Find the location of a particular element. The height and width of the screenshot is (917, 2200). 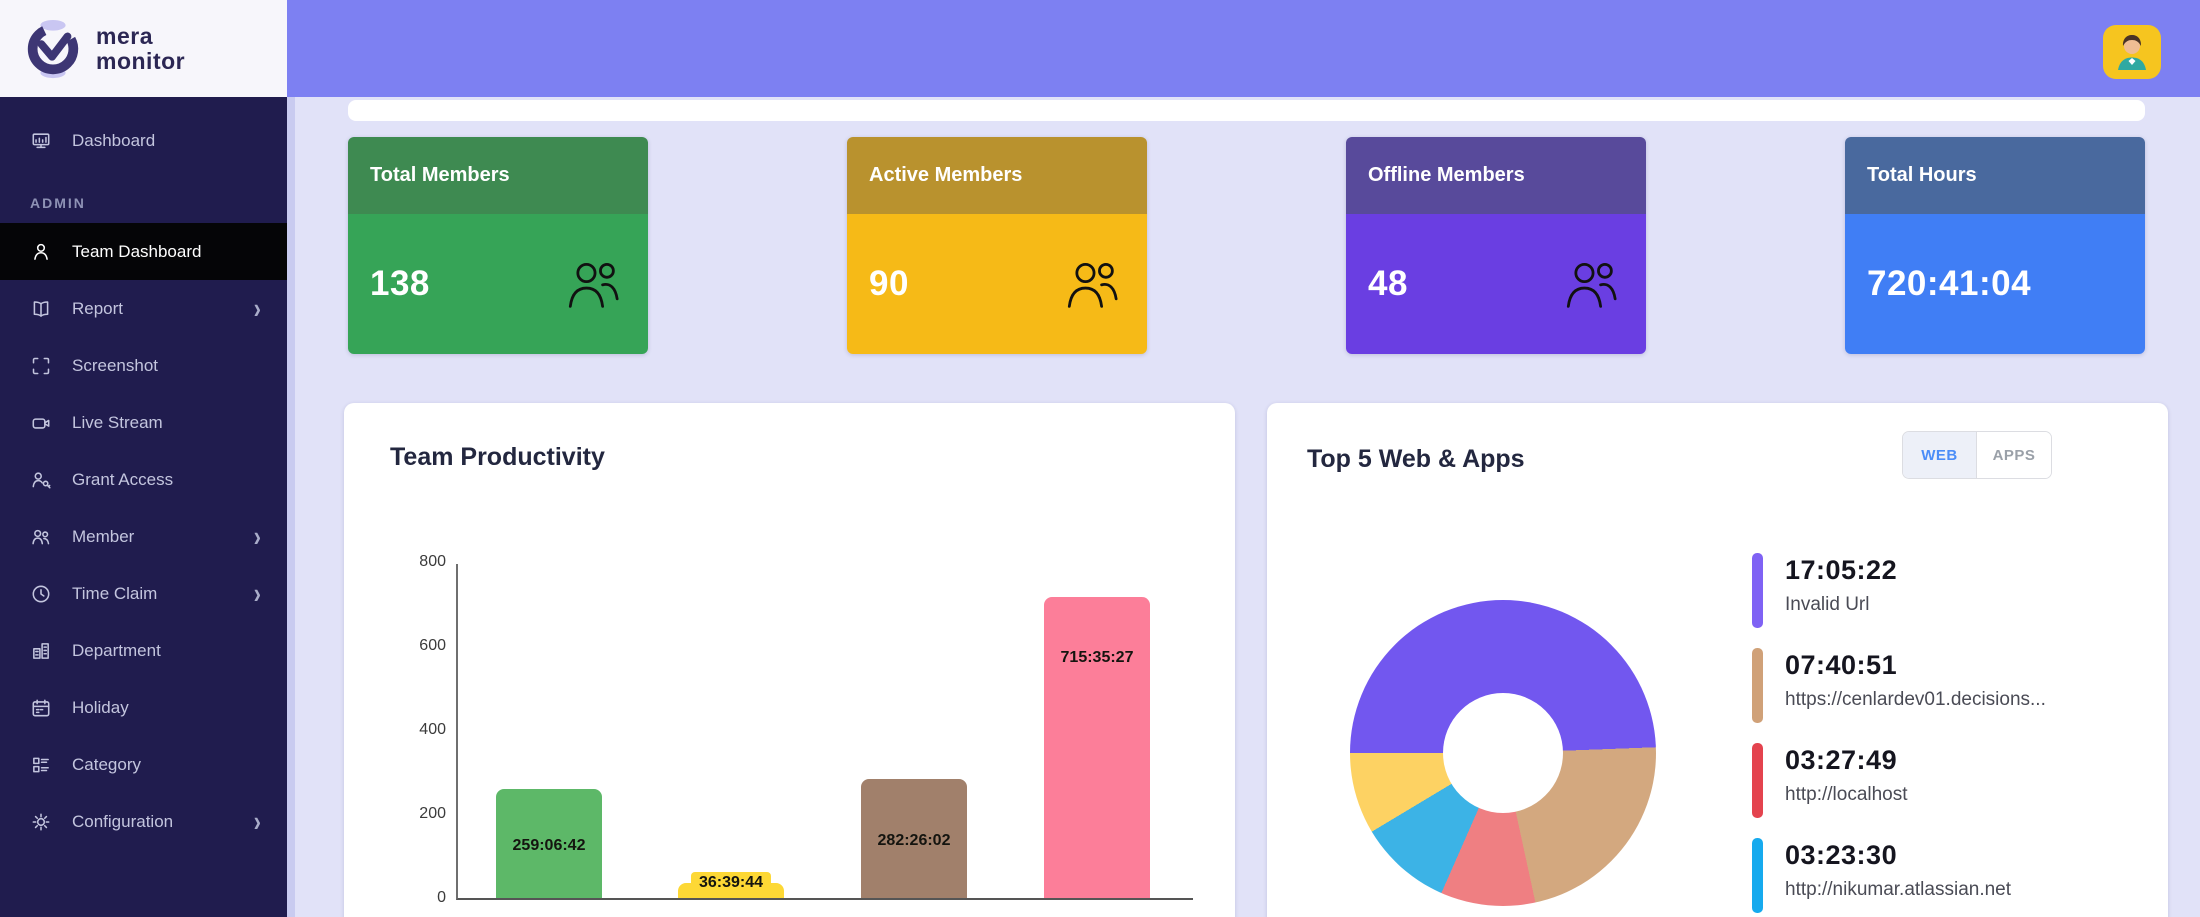

bar-4: 715:35:27 is located at coordinates (1097, 747).